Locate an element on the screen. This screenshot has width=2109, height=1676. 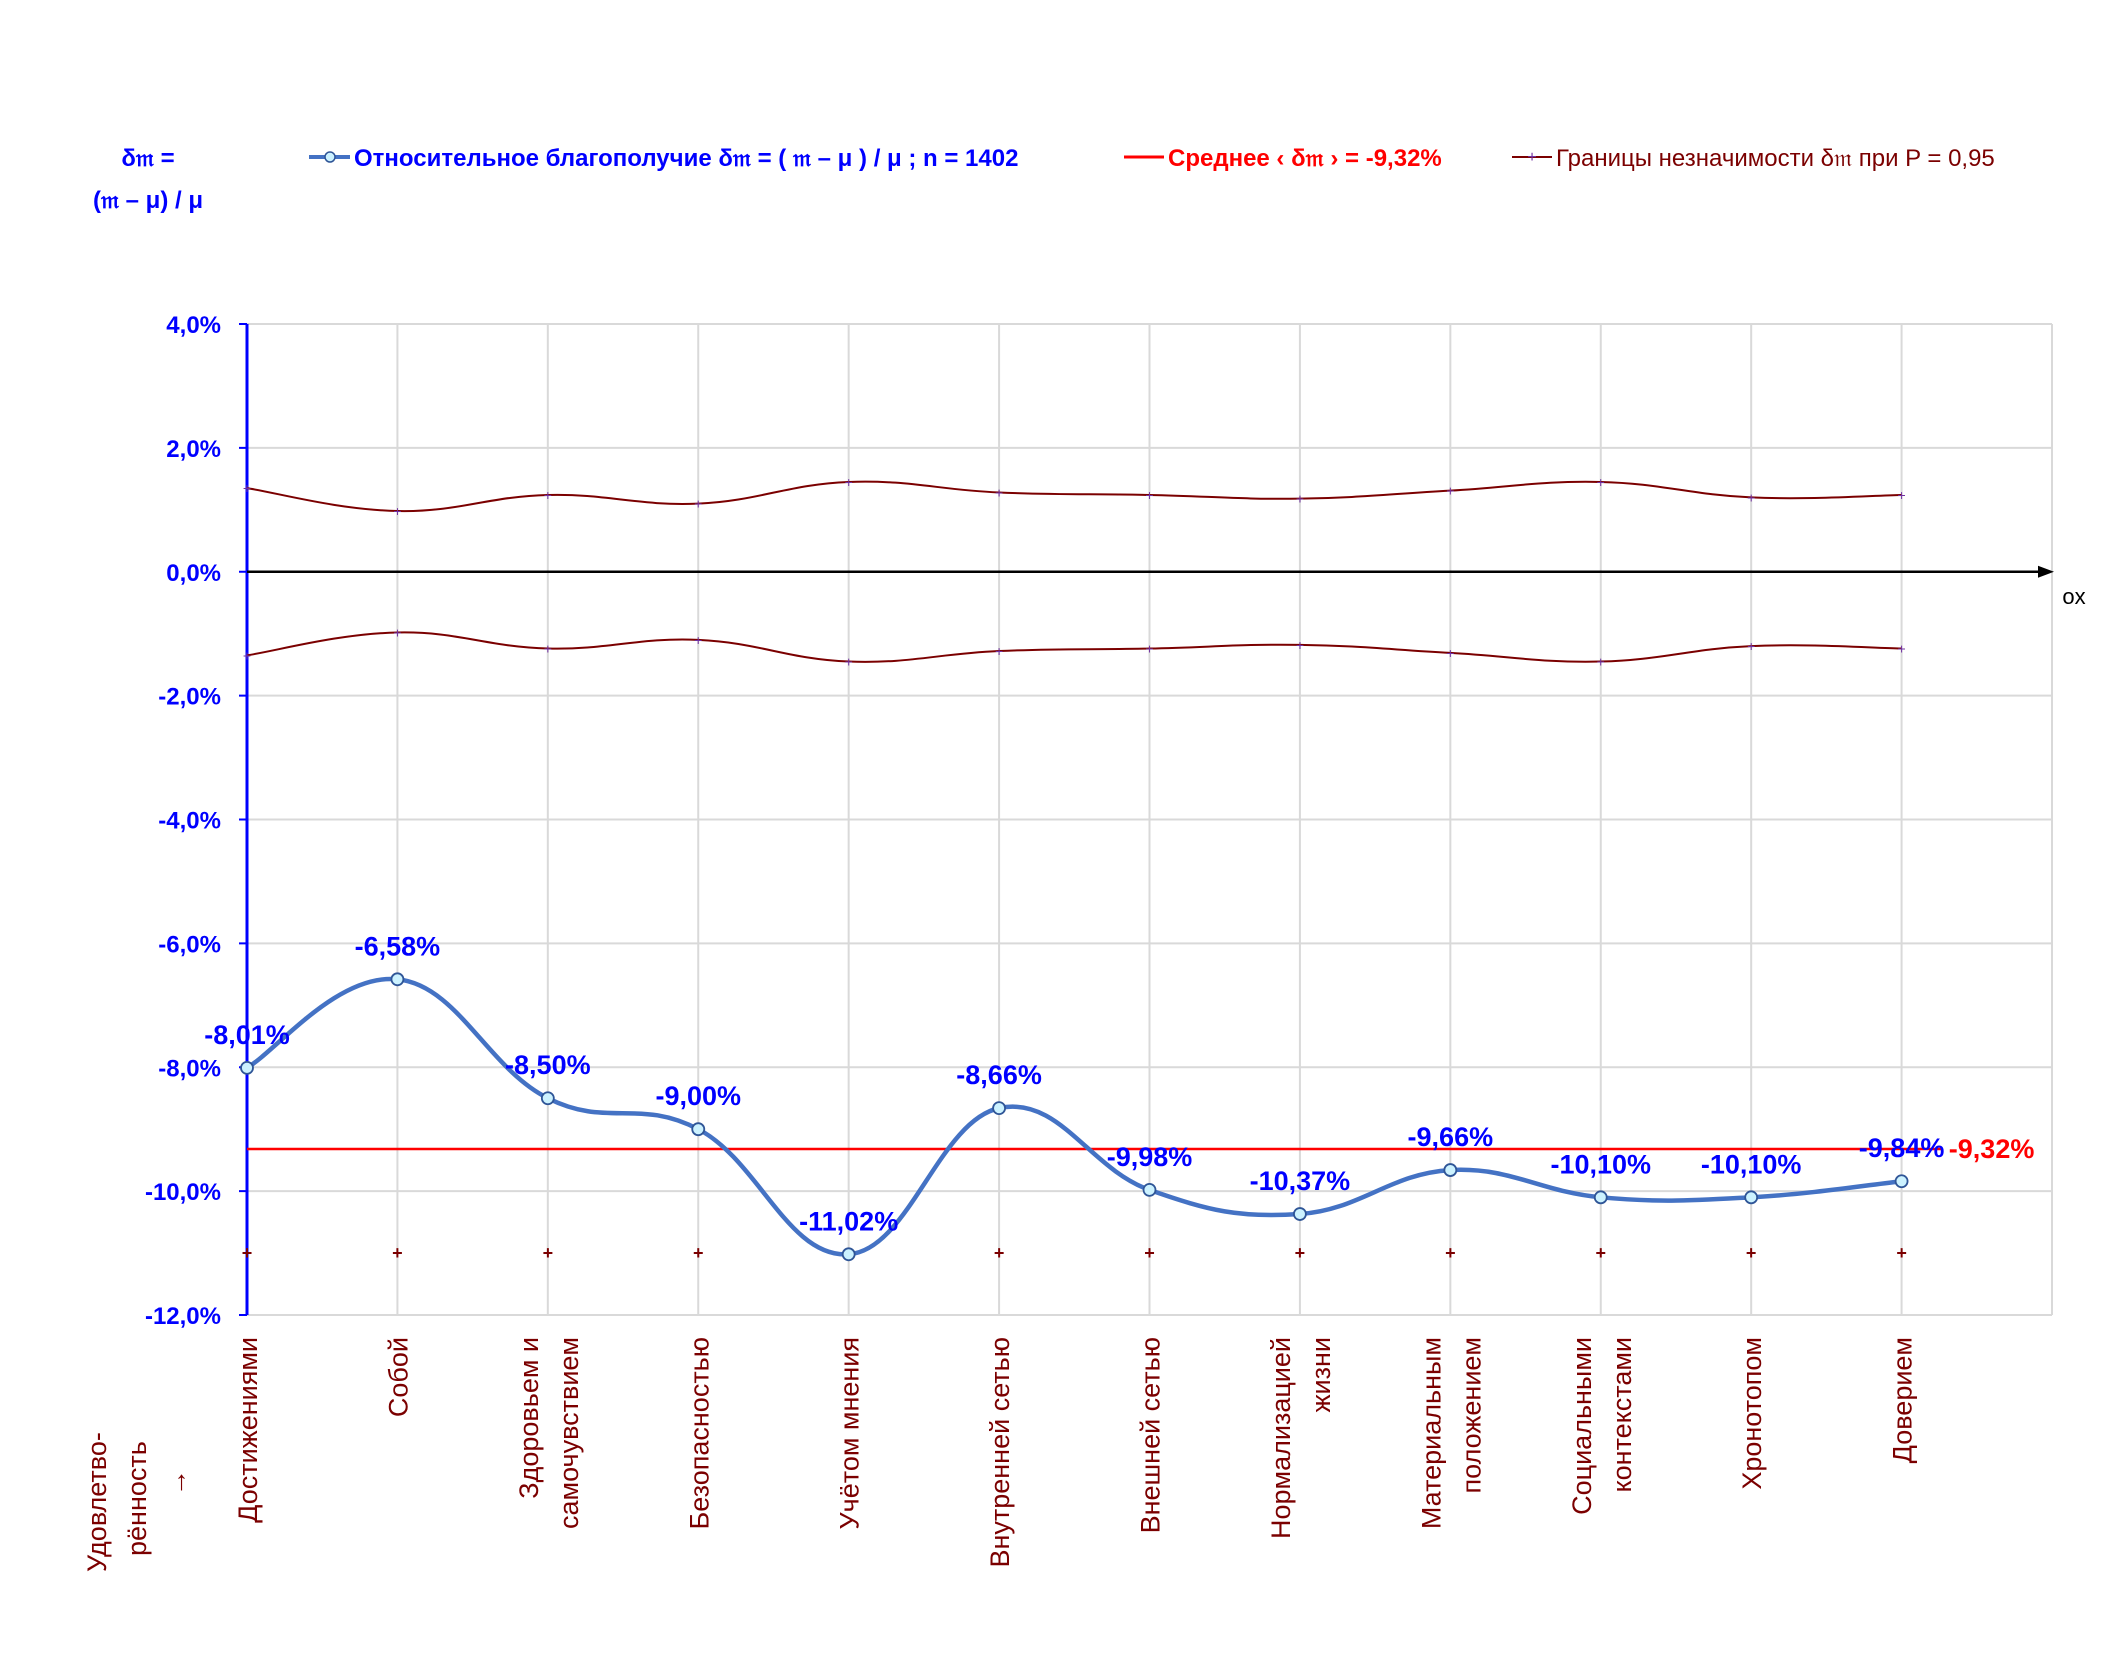
legend-item-bounds: + Границы незначимости δ𝔪 при P = 0,95 is located at coordinates (1753, 158).